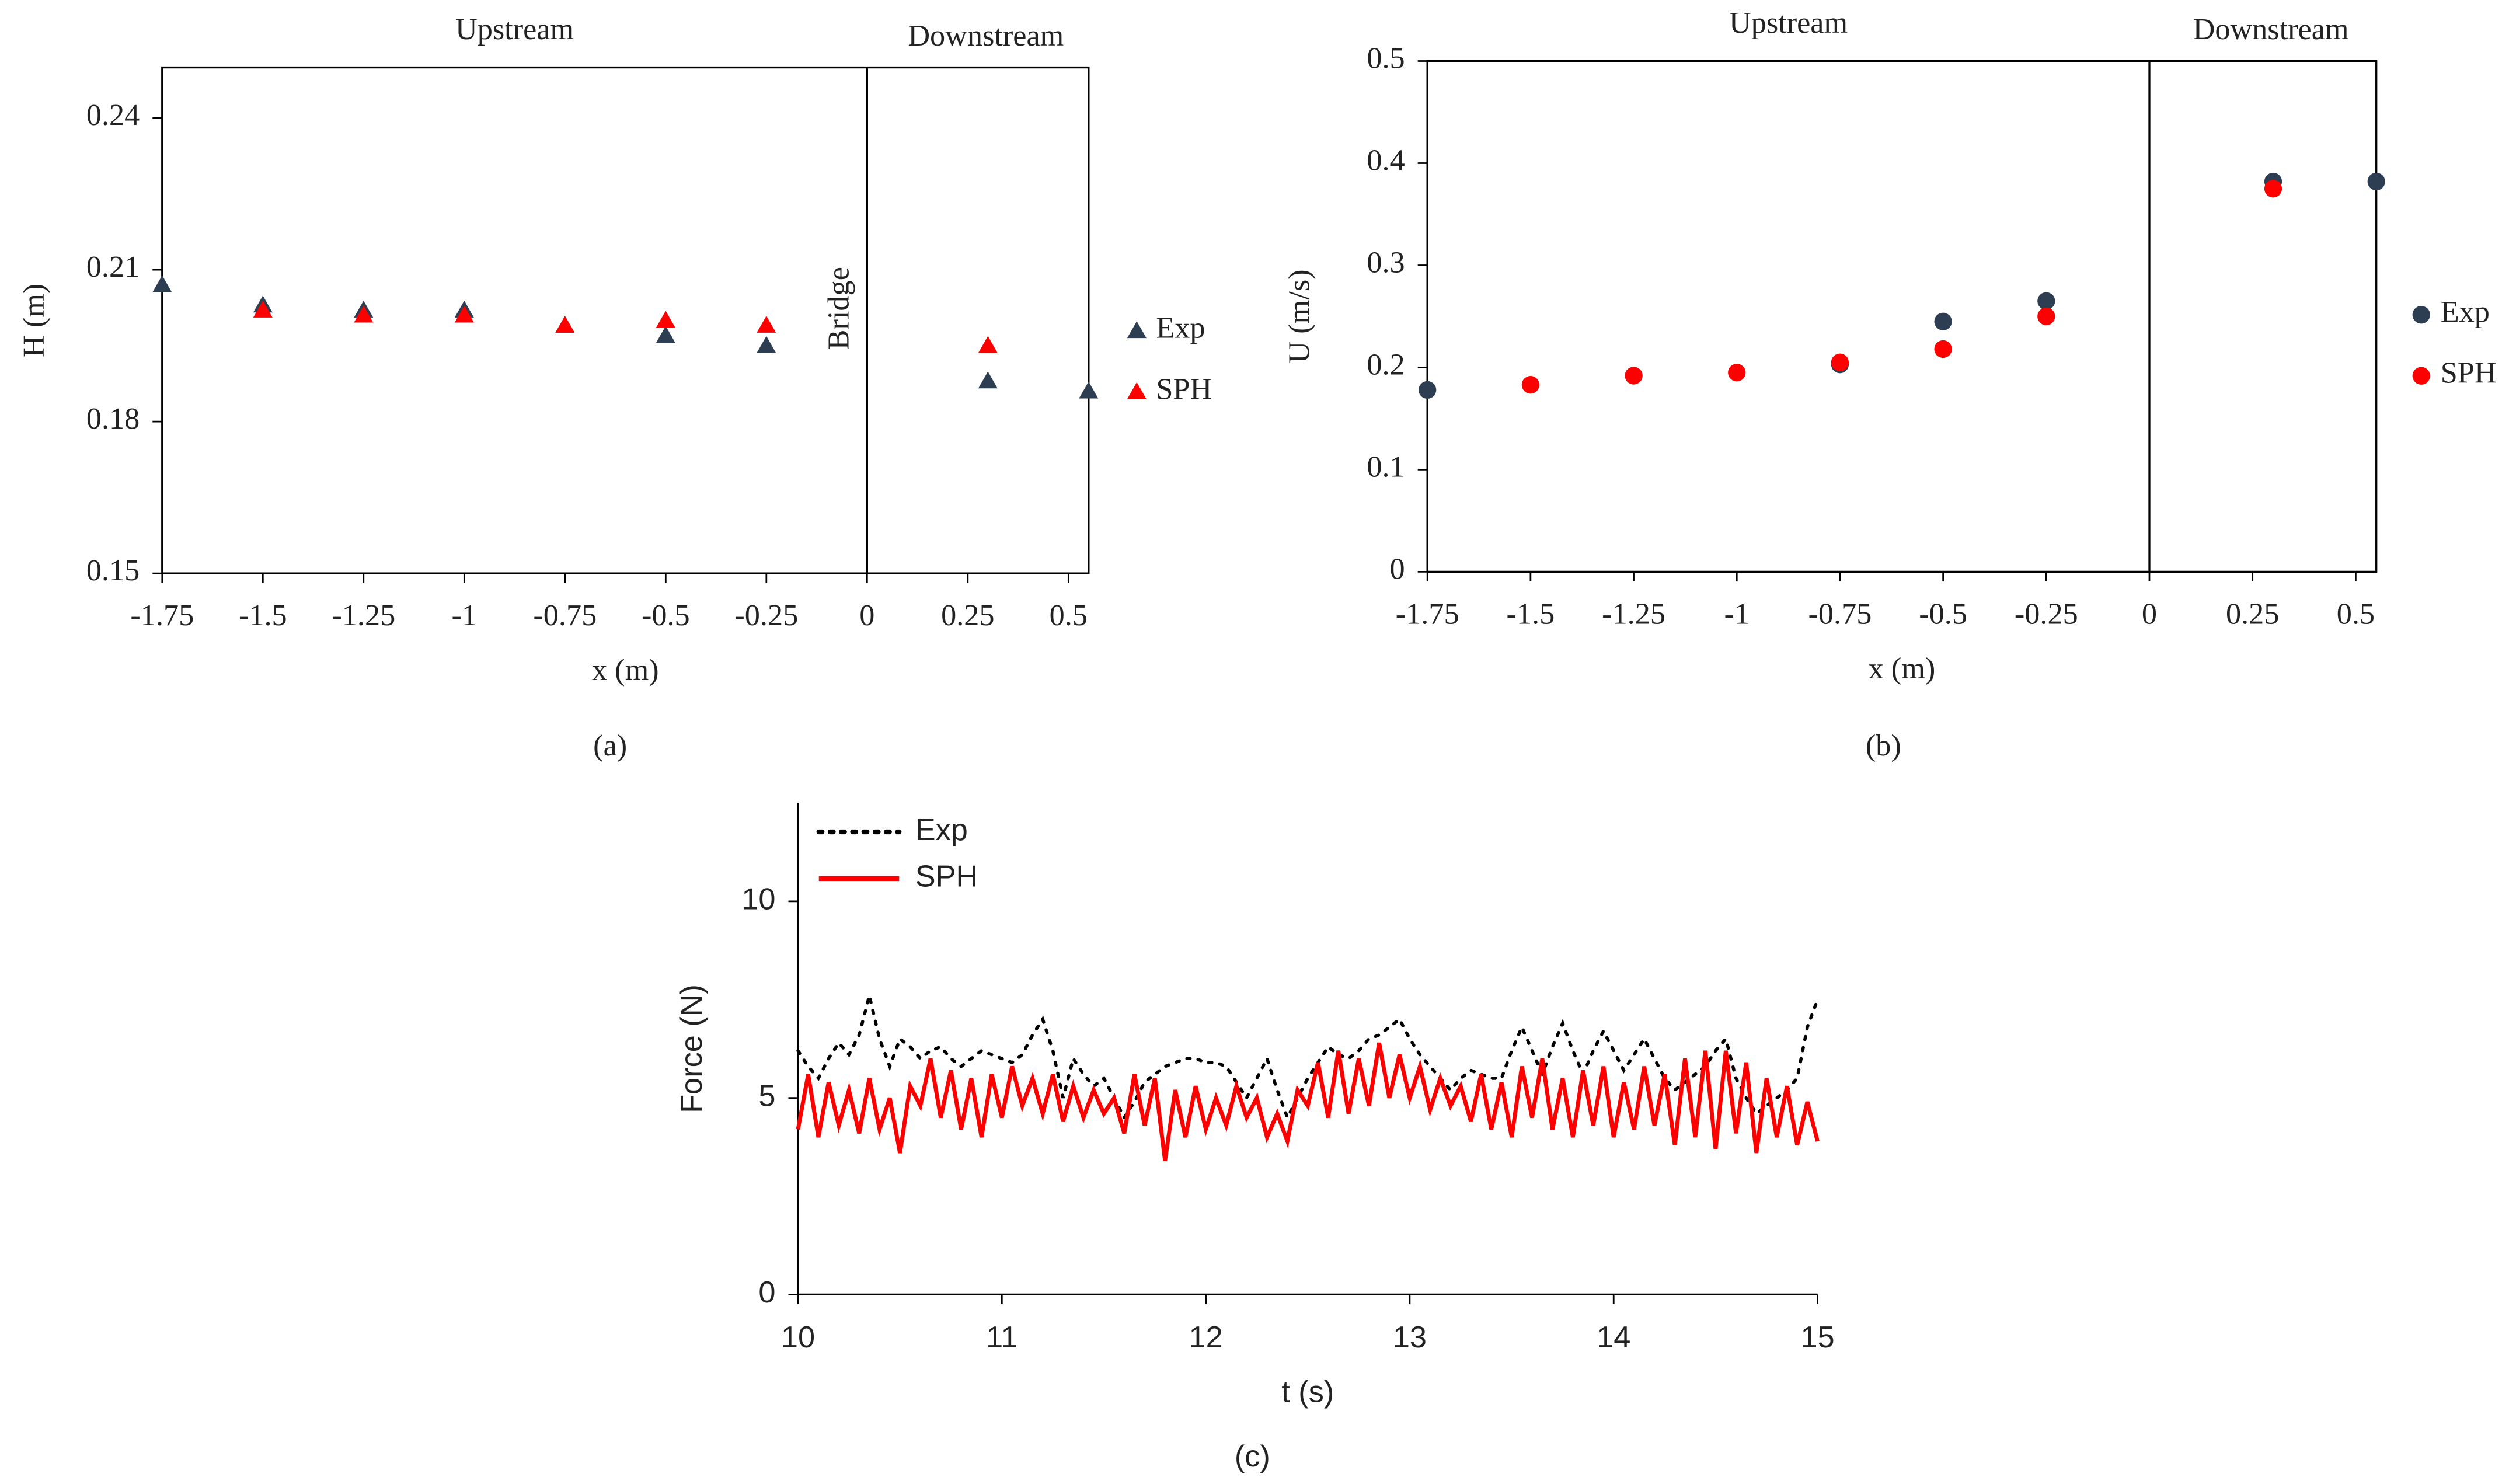  I want to click on y-axis-title: H (m), so click(34, 320).